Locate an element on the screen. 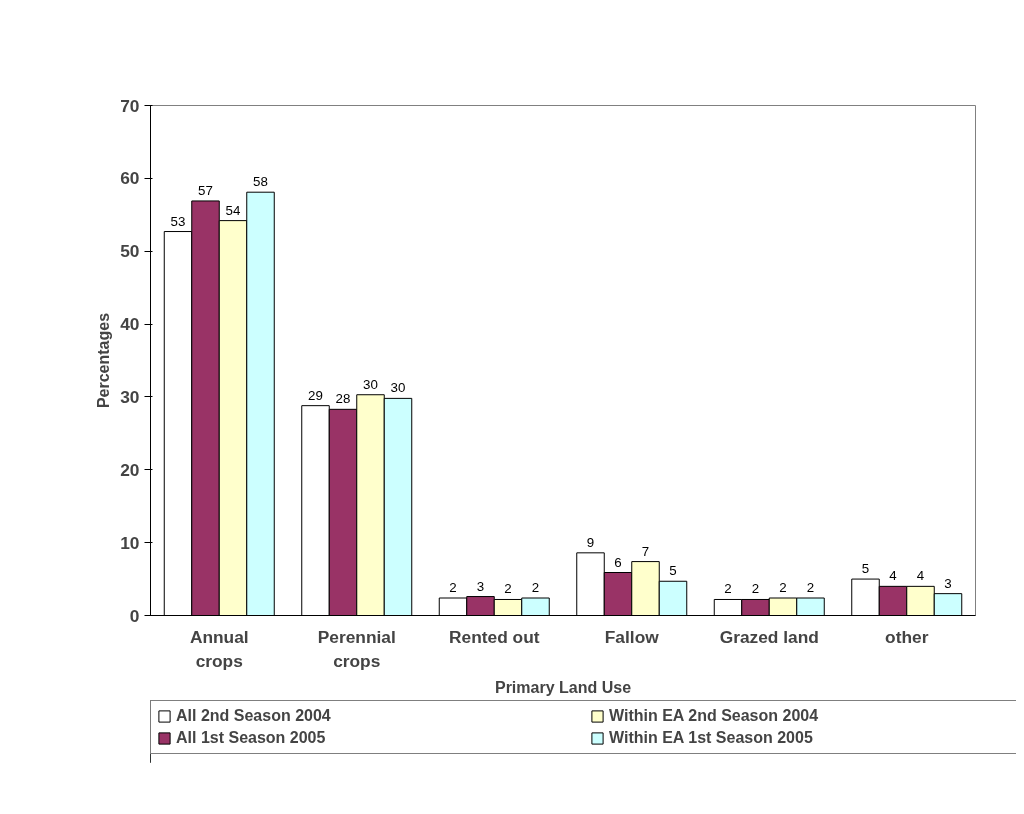  x-tick-label: Perennial crops is located at coordinates (356, 648).